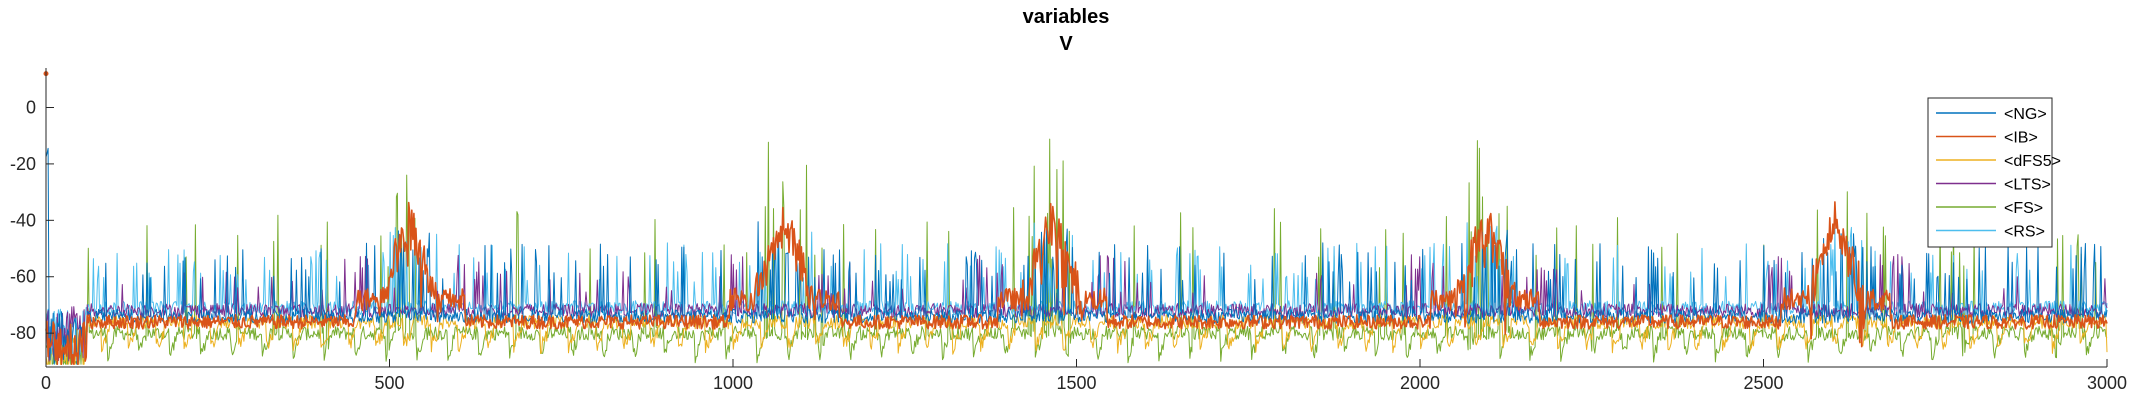 The height and width of the screenshot is (400, 2133). Describe the element at coordinates (23, 277) in the screenshot. I see `y-tick-label: -60` at that location.